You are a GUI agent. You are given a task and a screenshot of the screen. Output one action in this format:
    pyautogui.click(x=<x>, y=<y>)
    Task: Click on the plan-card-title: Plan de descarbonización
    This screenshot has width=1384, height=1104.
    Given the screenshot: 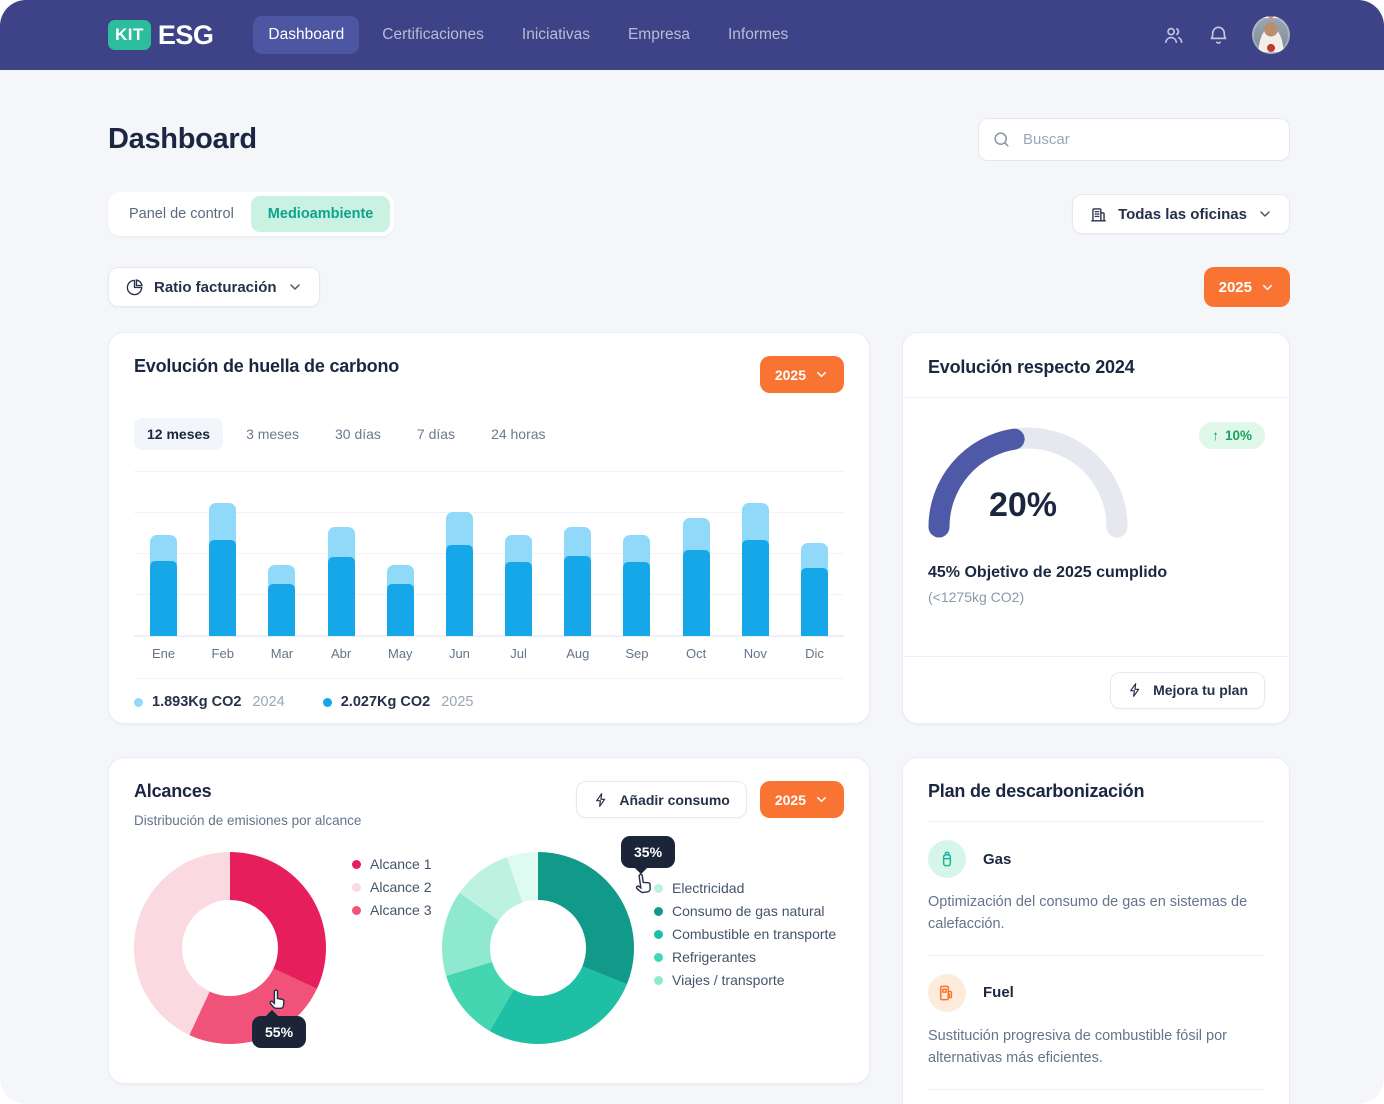 What is the action you would take?
    pyautogui.click(x=1036, y=791)
    